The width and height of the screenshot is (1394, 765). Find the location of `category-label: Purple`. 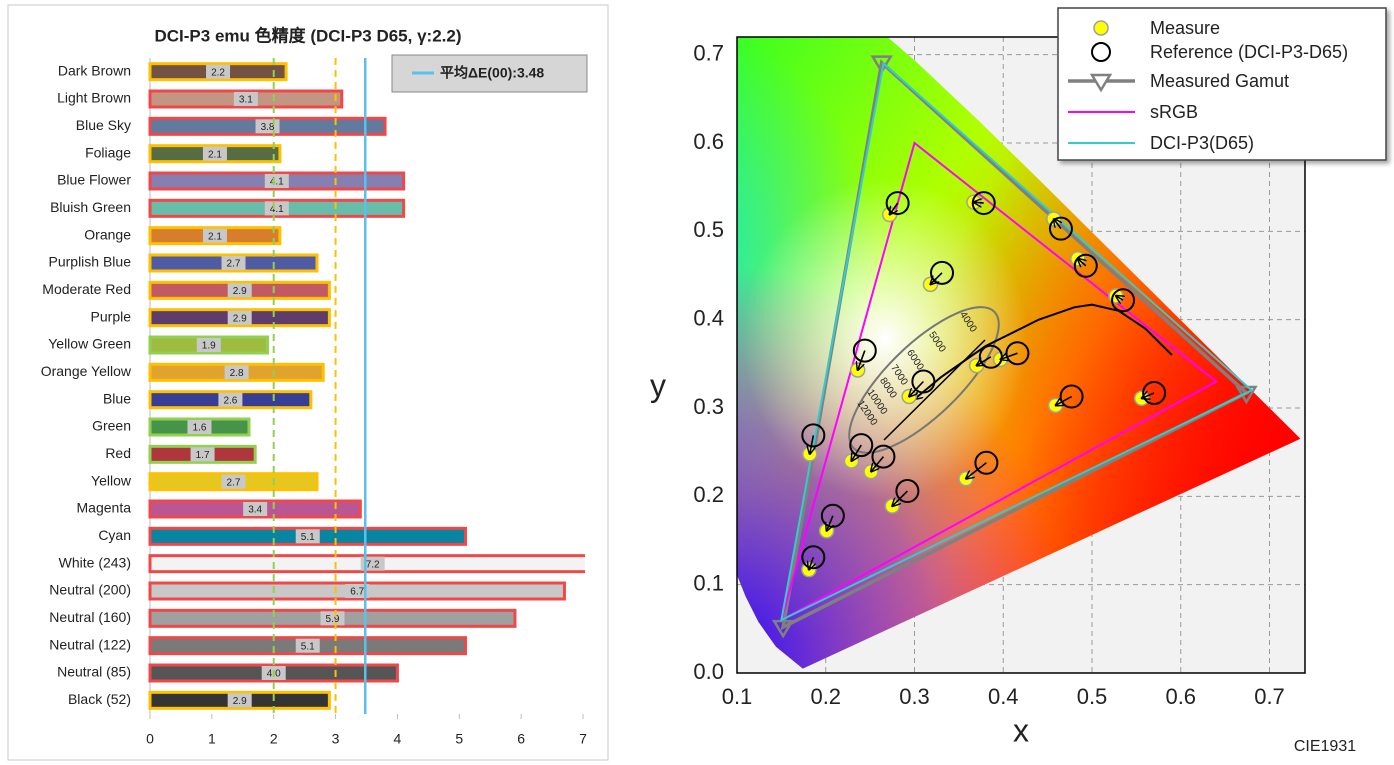

category-label: Purple is located at coordinates (111, 316).